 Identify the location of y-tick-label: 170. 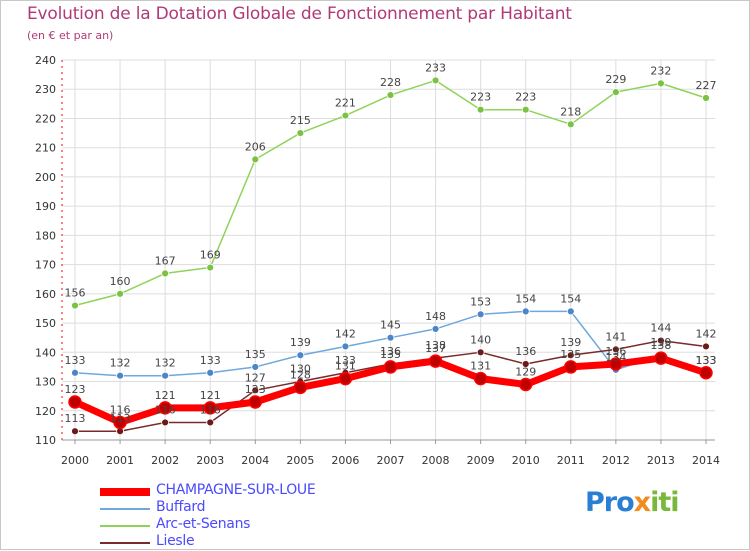
(45, 265).